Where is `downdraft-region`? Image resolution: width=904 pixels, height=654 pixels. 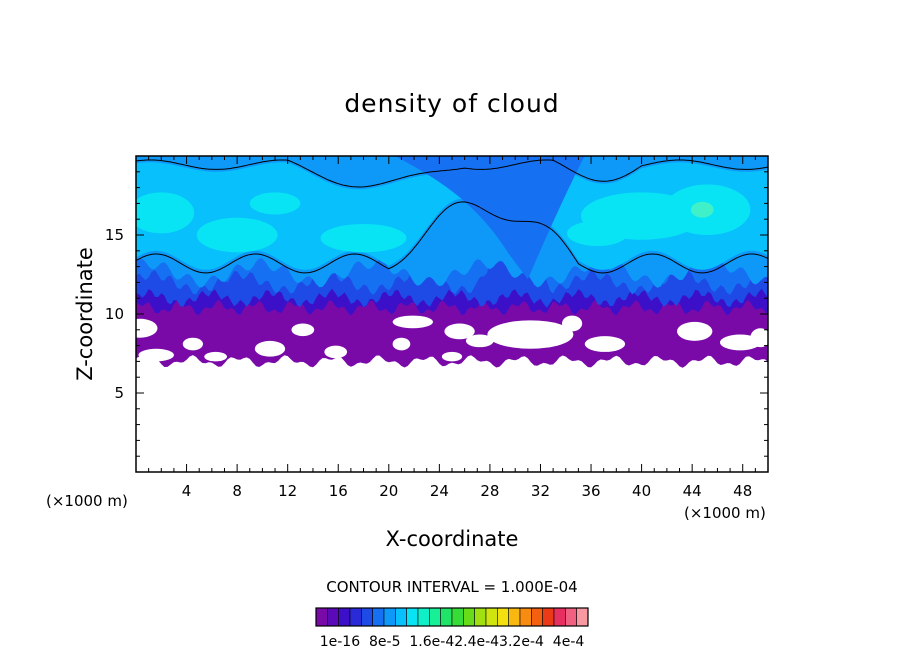
downdraft-region is located at coordinates (490, 218).